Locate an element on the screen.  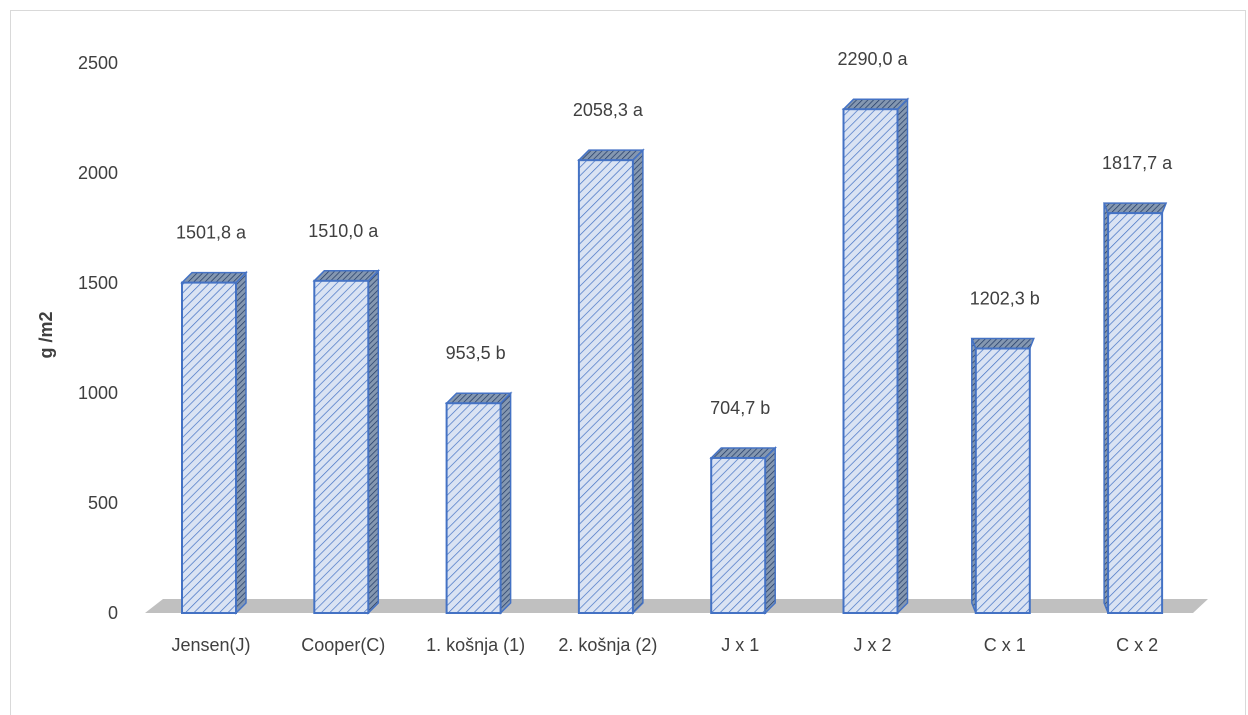
y-tick-label: 2500 is located at coordinates (98, 63).